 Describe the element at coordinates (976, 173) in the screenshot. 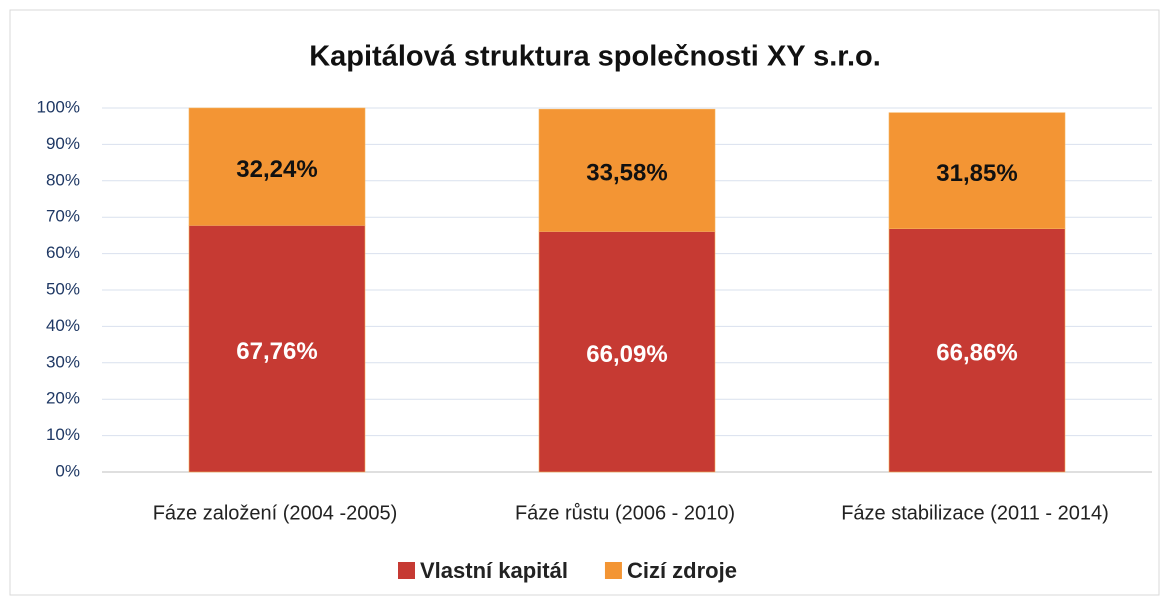

I see `value-label: 31,85%` at that location.